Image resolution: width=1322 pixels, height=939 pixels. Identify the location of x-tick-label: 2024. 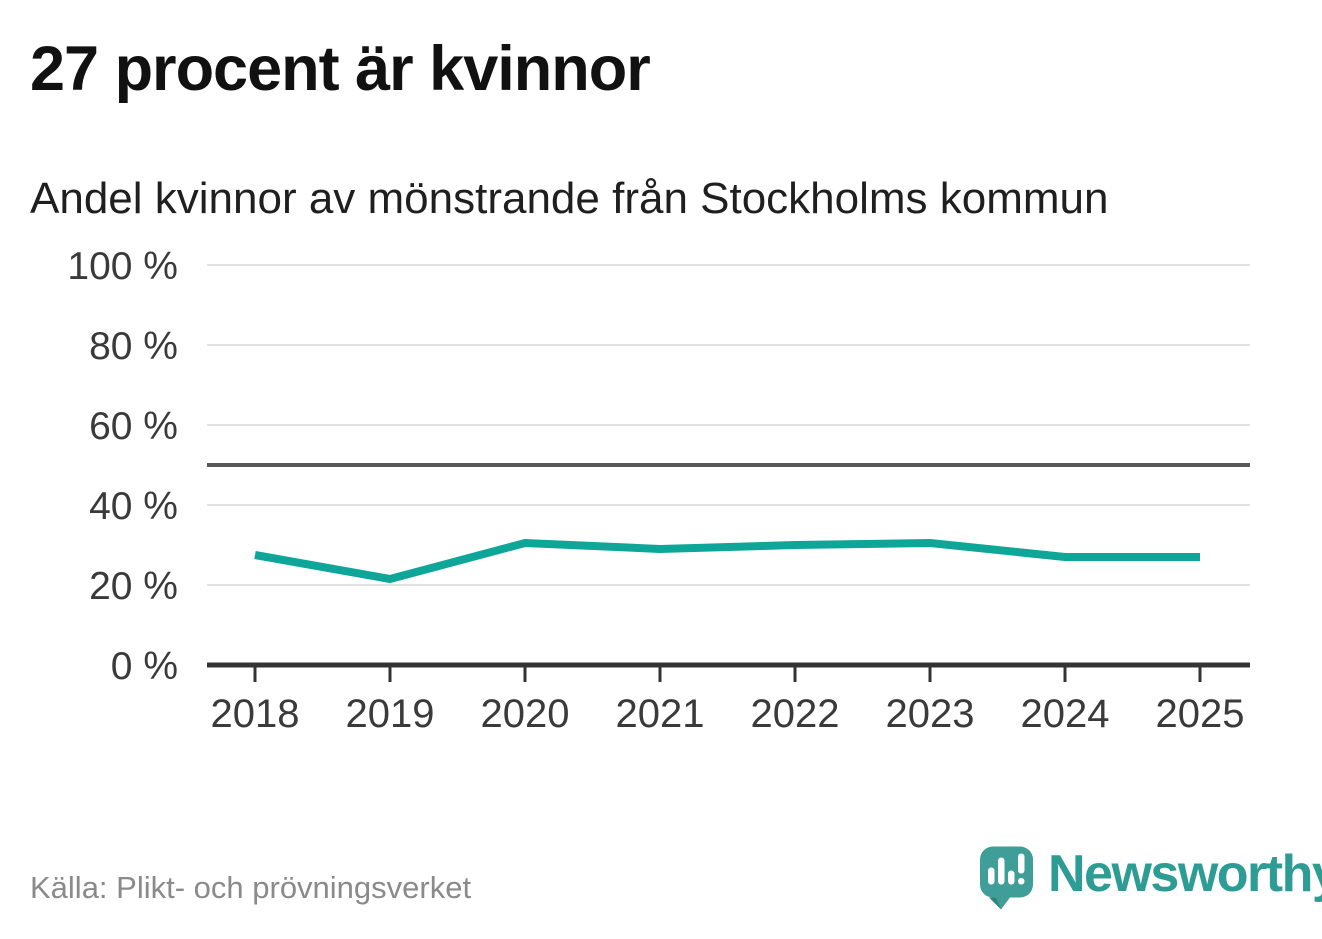
(1065, 714).